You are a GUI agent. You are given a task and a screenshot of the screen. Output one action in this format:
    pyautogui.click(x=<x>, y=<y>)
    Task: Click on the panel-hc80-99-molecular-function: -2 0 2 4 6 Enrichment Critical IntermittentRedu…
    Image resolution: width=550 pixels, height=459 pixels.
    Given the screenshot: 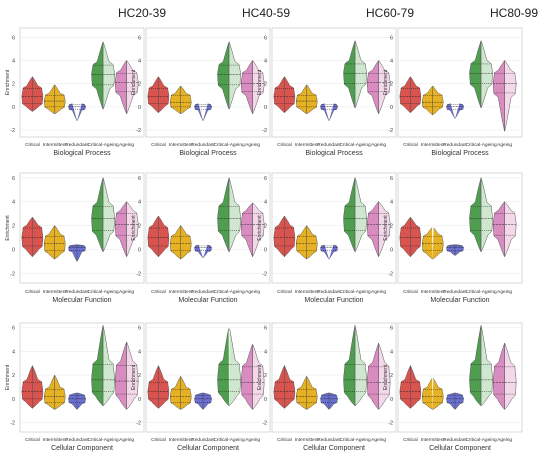 What is the action you would take?
    pyautogui.click(x=453, y=233)
    